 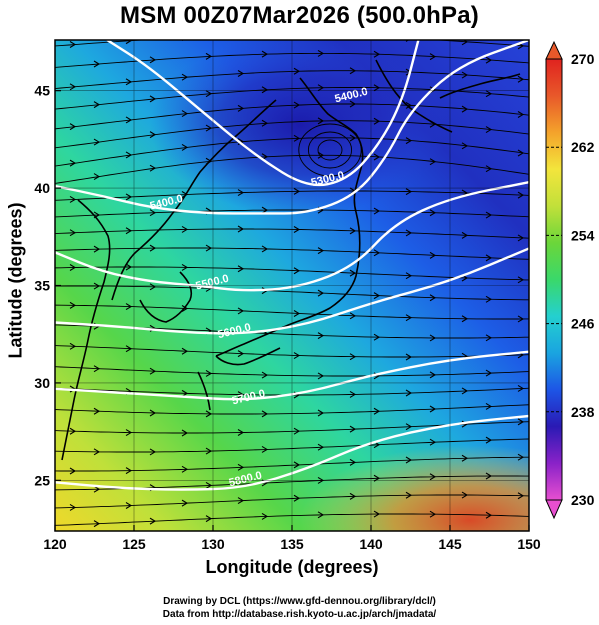 I want to click on y-tick-label: 40, so click(x=42, y=188).